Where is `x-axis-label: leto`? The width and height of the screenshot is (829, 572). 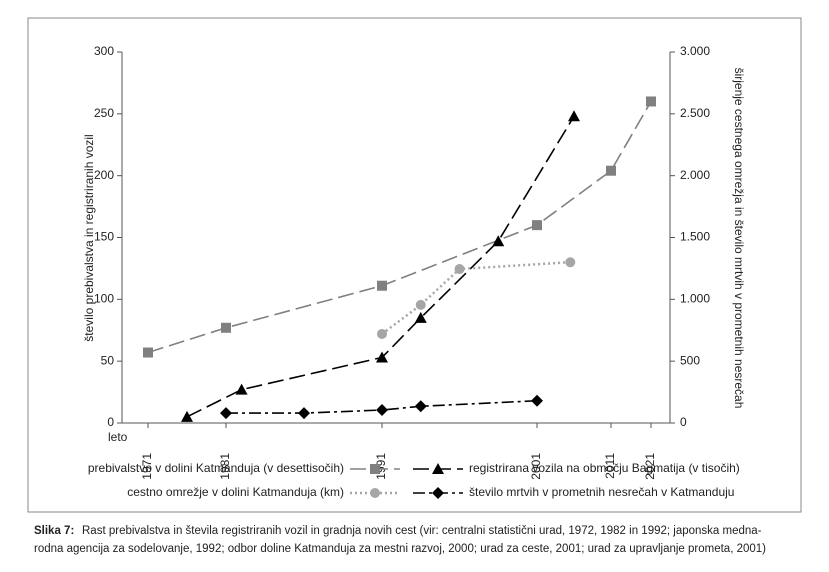 x-axis-label: leto is located at coordinates (118, 437).